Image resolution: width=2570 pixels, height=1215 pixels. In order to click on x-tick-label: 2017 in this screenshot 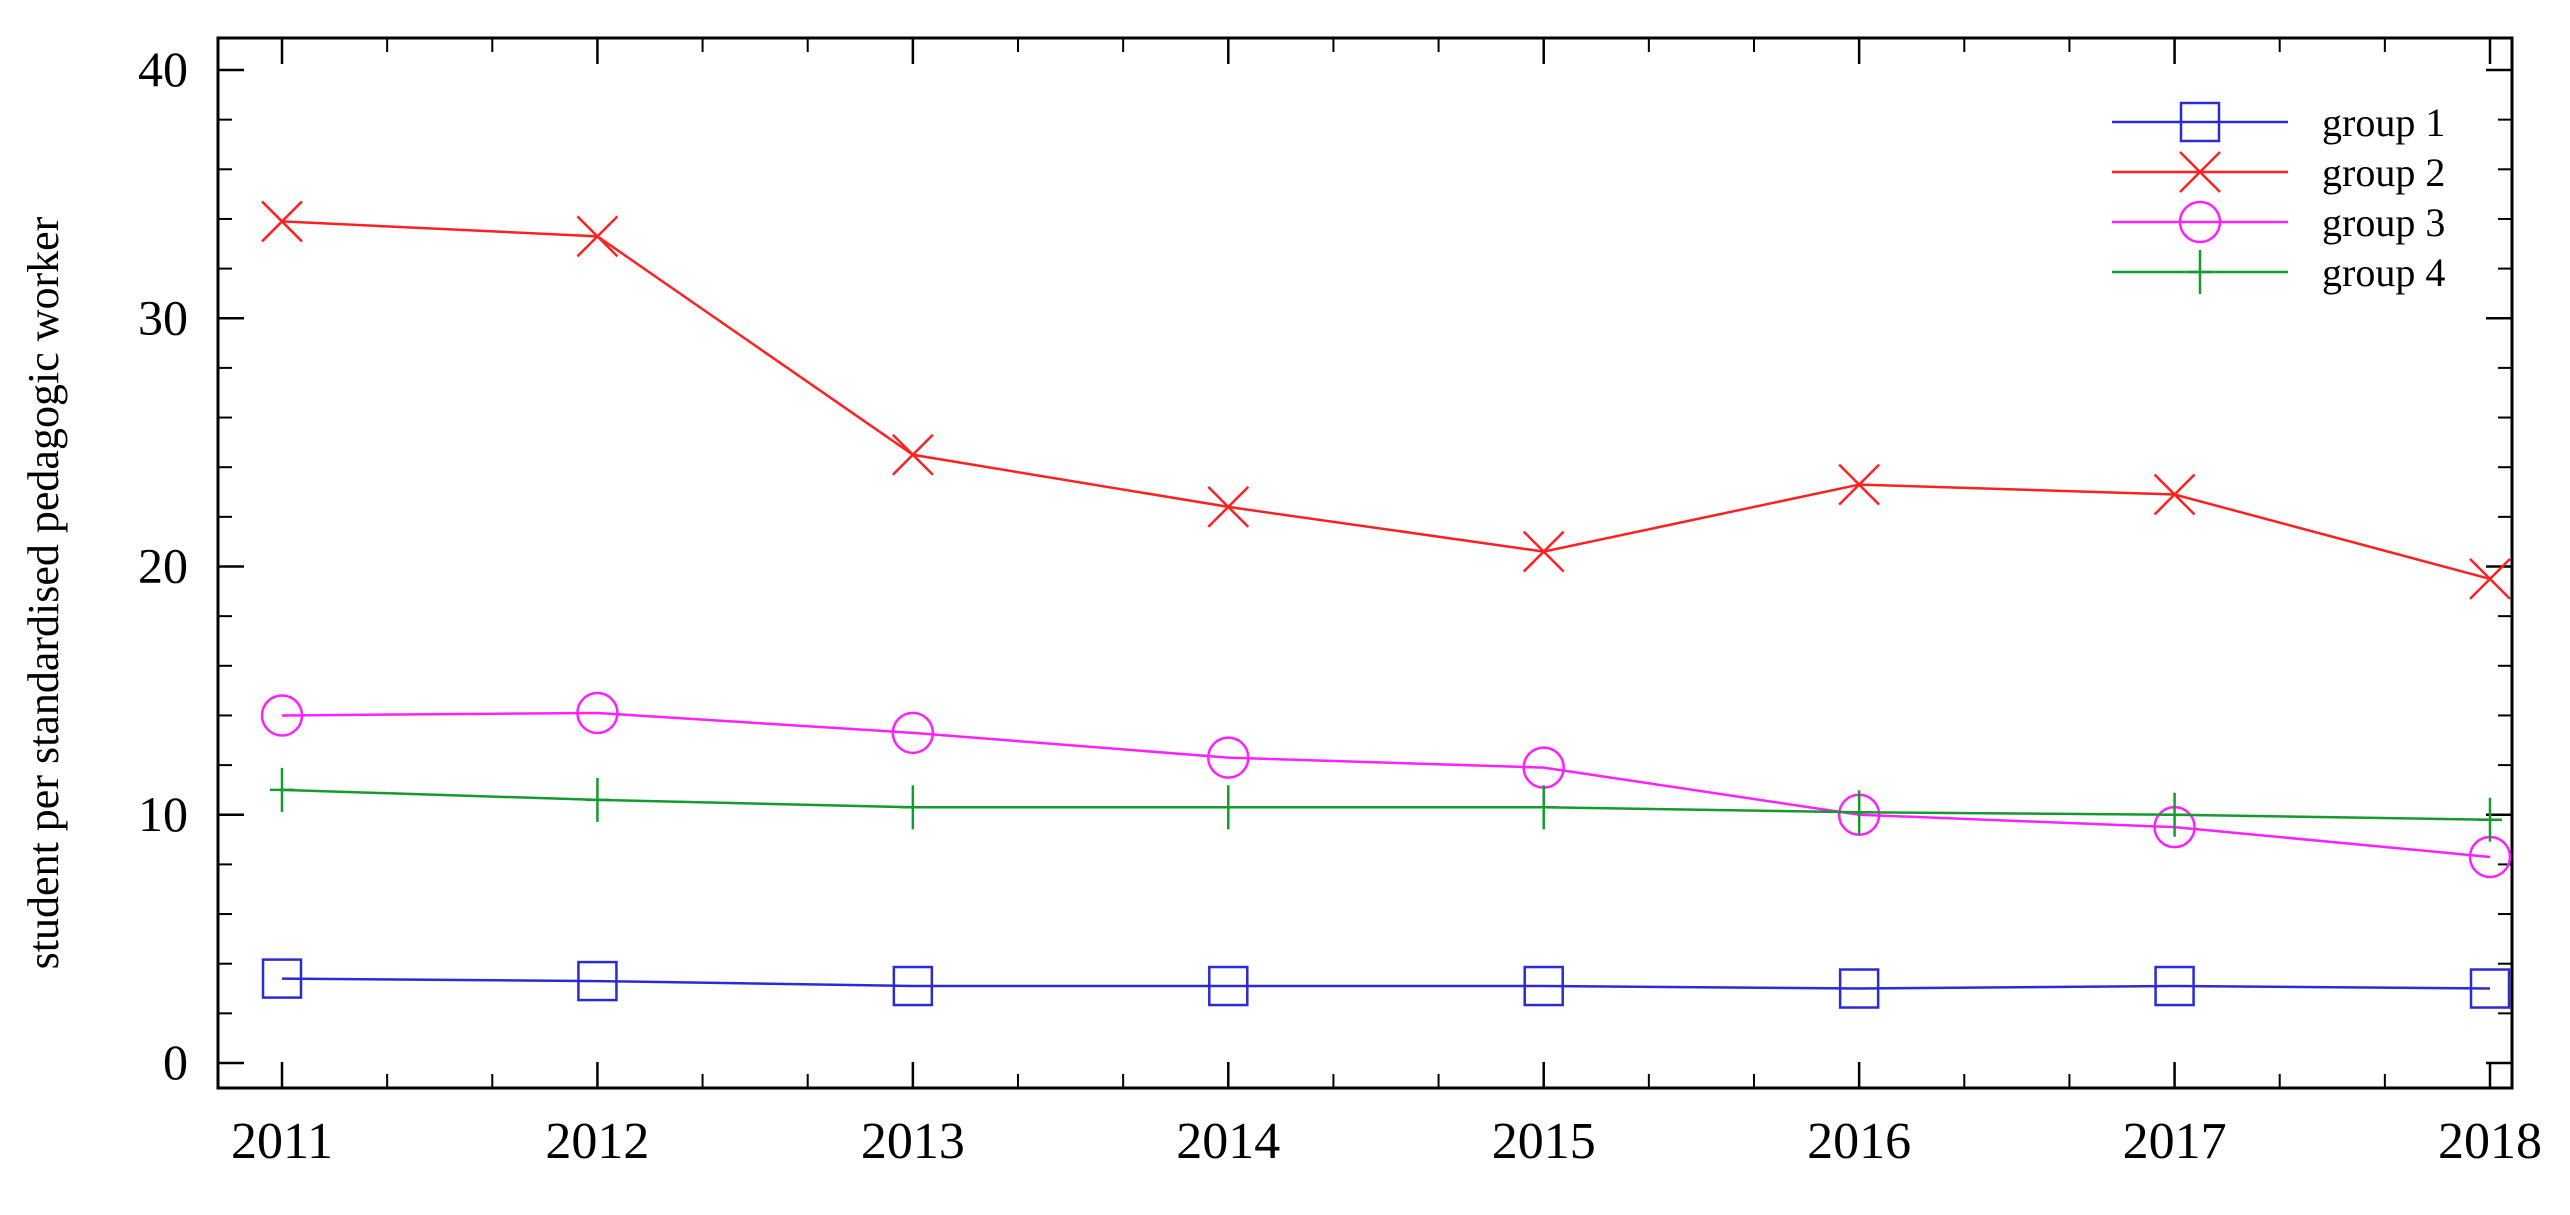, I will do `click(2175, 1141)`.